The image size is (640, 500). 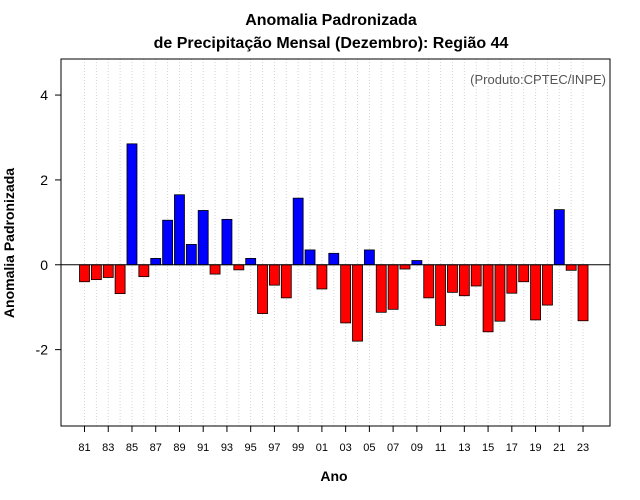 I want to click on x-tick-label: 21, so click(x=559, y=448).